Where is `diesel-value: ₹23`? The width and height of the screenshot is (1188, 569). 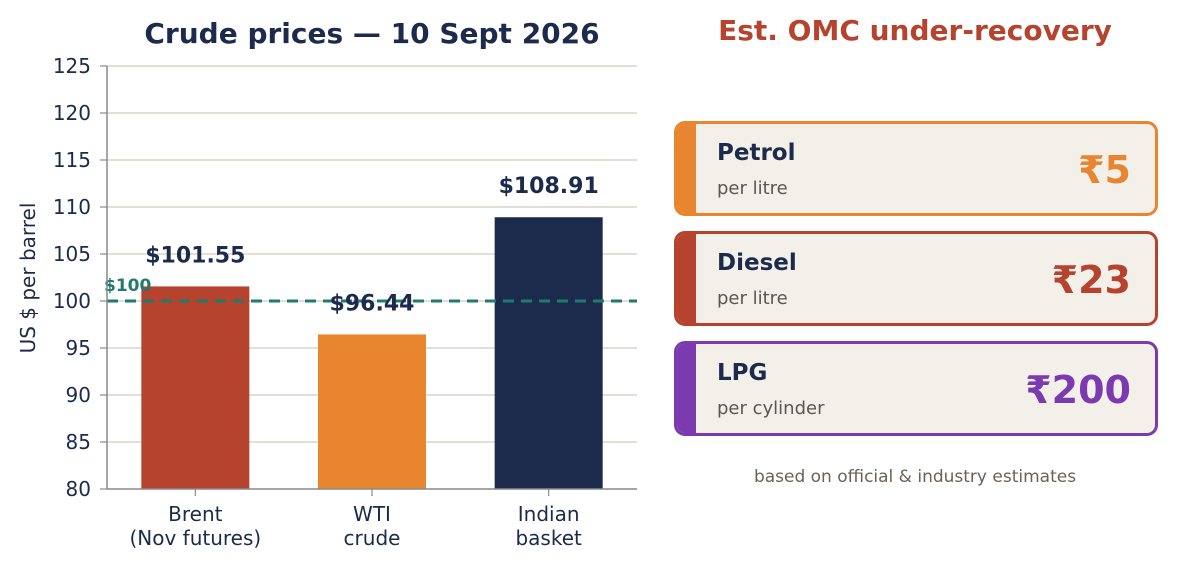
diesel-value: ₹23 is located at coordinates (1091, 280).